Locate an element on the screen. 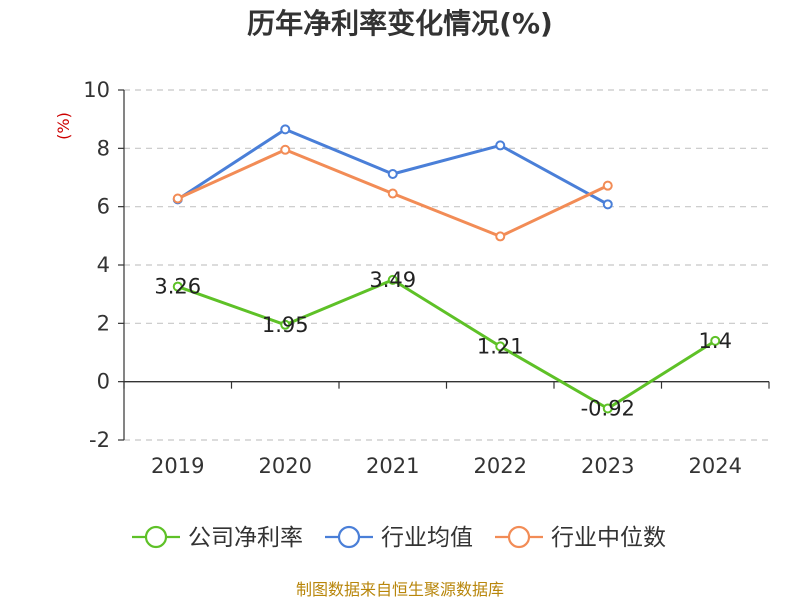 The image size is (800, 600). data-label: -0.92 is located at coordinates (608, 409).